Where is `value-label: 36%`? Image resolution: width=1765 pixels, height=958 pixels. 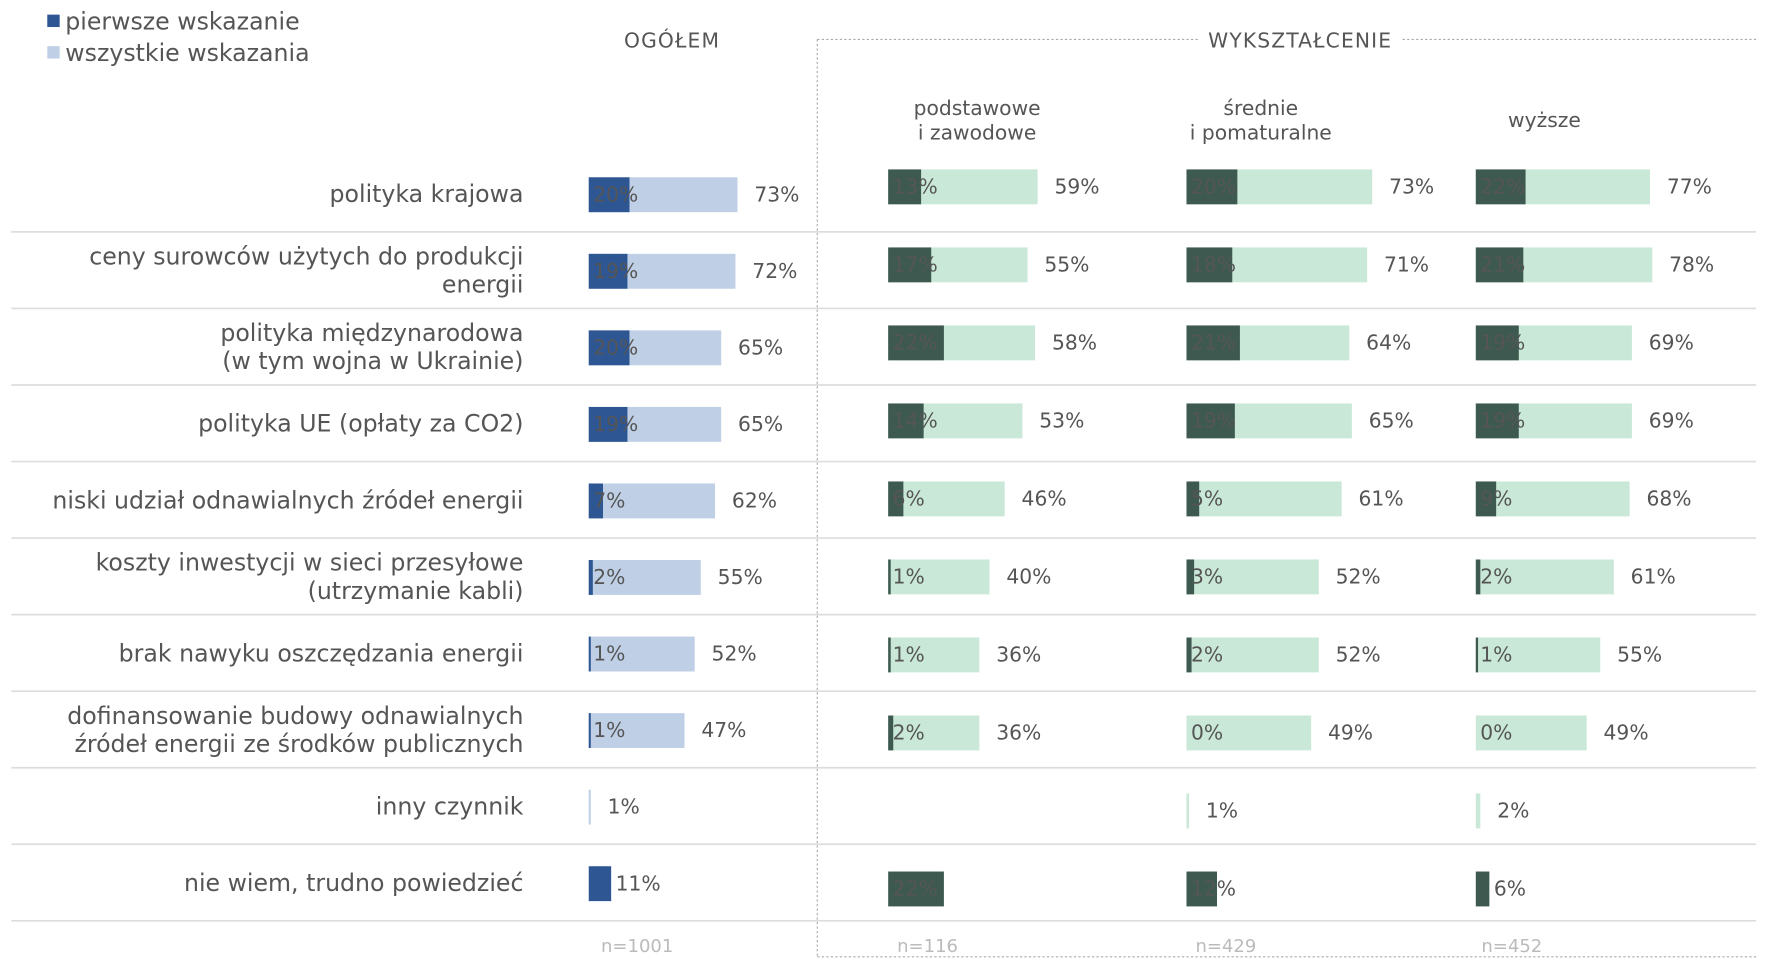
value-label: 36% is located at coordinates (1018, 655).